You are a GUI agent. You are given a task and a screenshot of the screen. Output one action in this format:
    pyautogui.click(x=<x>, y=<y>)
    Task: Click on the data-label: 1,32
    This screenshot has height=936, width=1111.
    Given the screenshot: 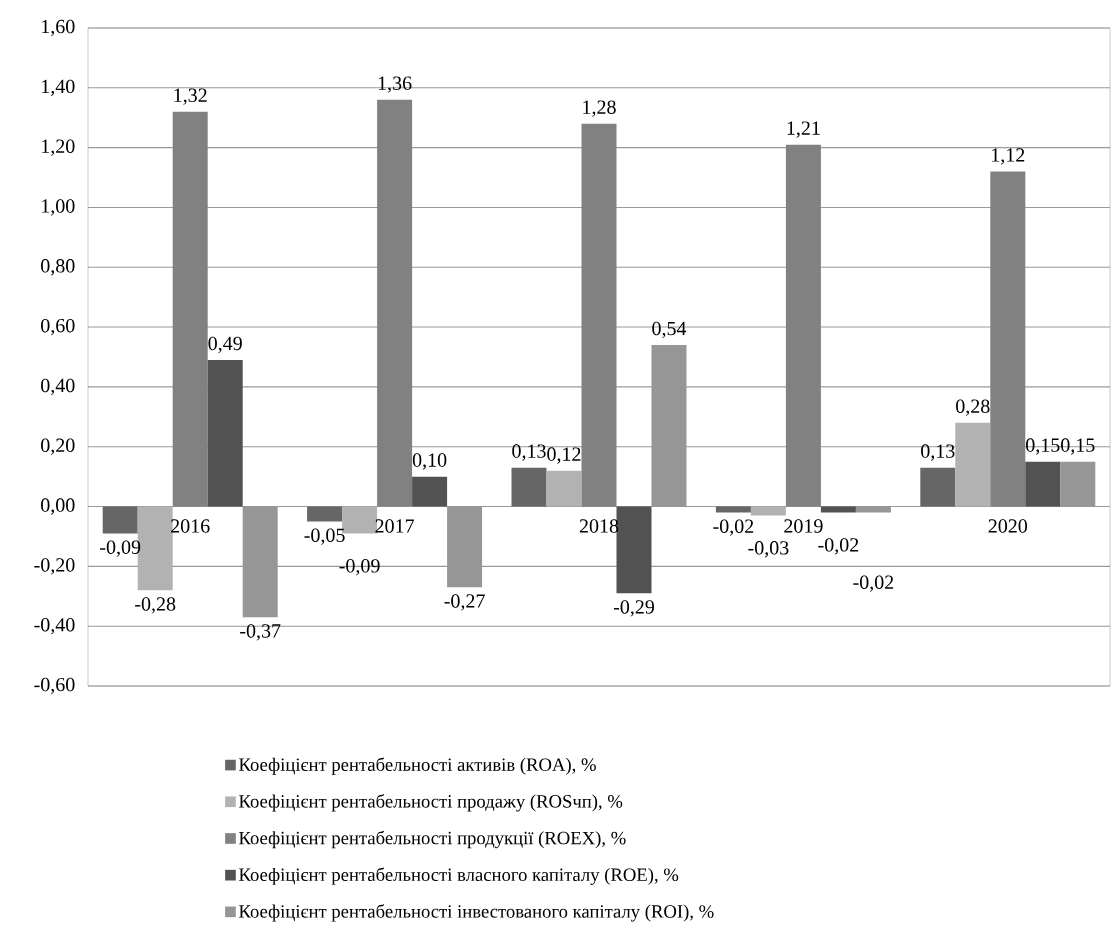 What is the action you would take?
    pyautogui.click(x=190, y=96)
    